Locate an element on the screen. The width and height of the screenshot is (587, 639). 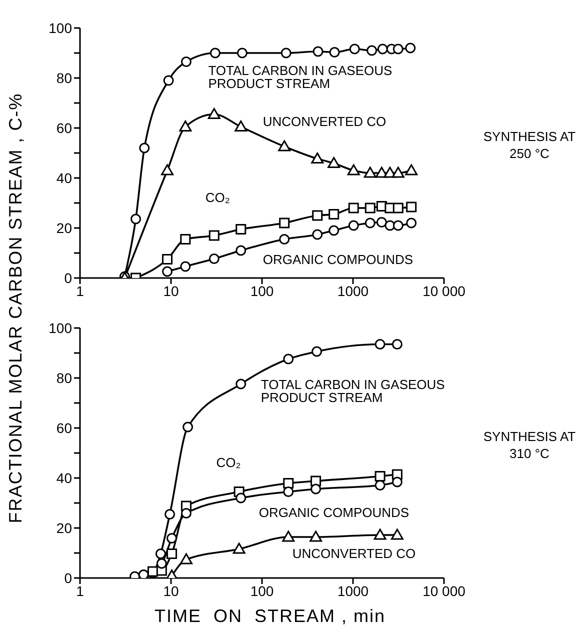
x-axis-title: TIME ON STREAM , min is located at coordinates (270, 616).